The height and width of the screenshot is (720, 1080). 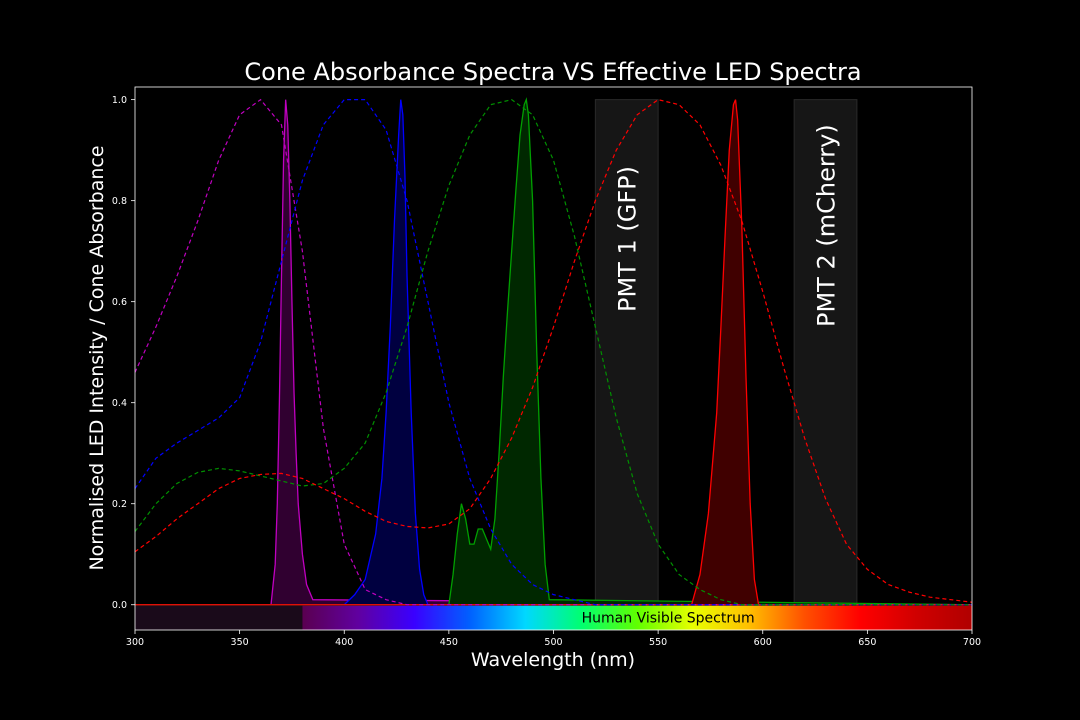 I want to click on x-tick-label: 450, so click(x=449, y=642).